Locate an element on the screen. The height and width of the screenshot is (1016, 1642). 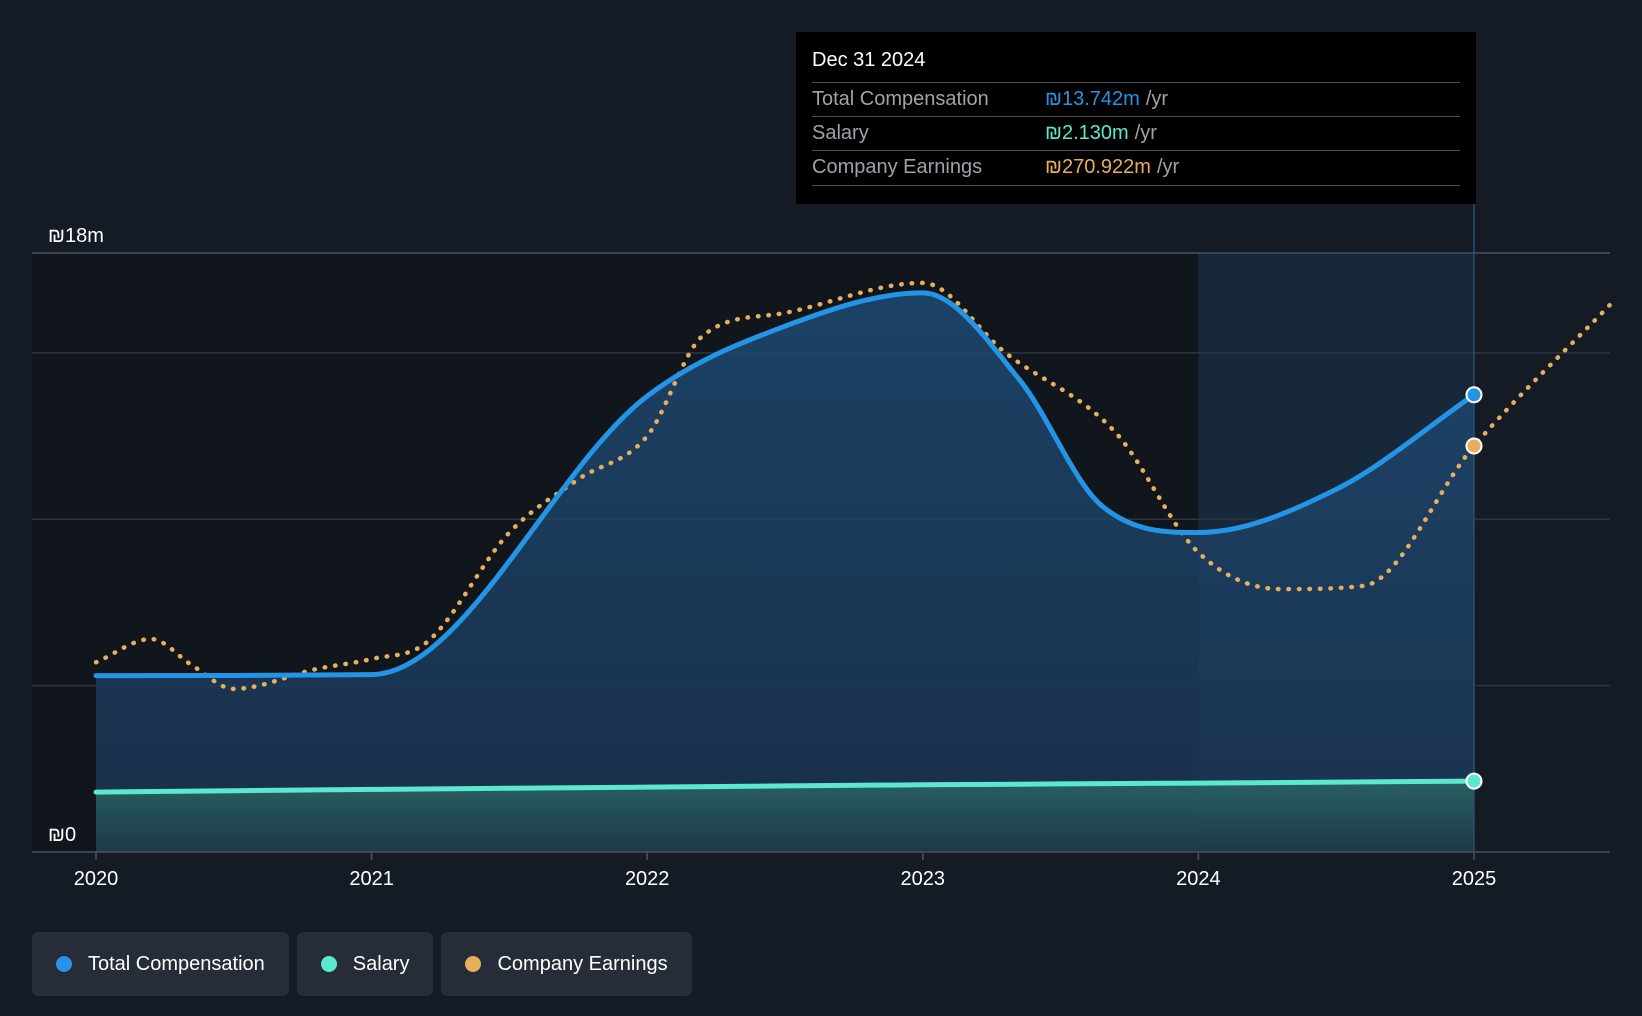
tooltip-label: Company Earnings is located at coordinates (897, 167).